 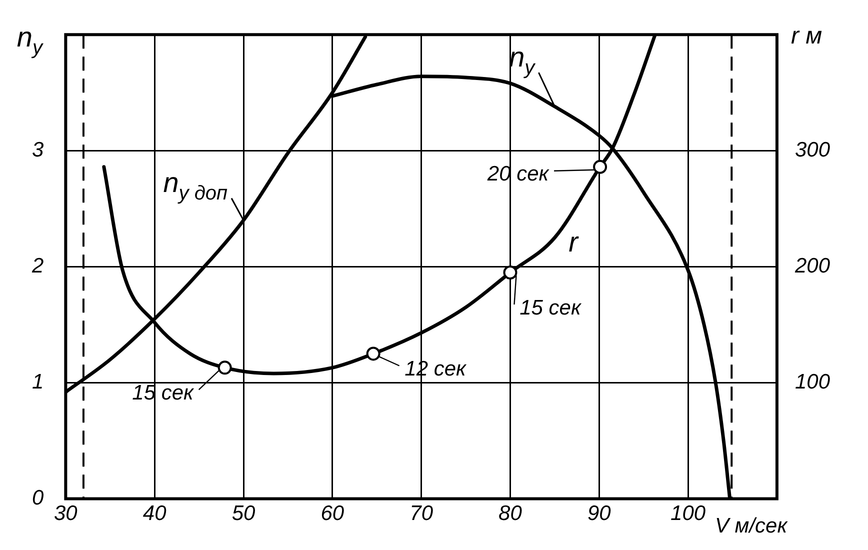 What do you see at coordinates (244, 514) in the screenshot?
I see `x-tick-label: 50` at bounding box center [244, 514].